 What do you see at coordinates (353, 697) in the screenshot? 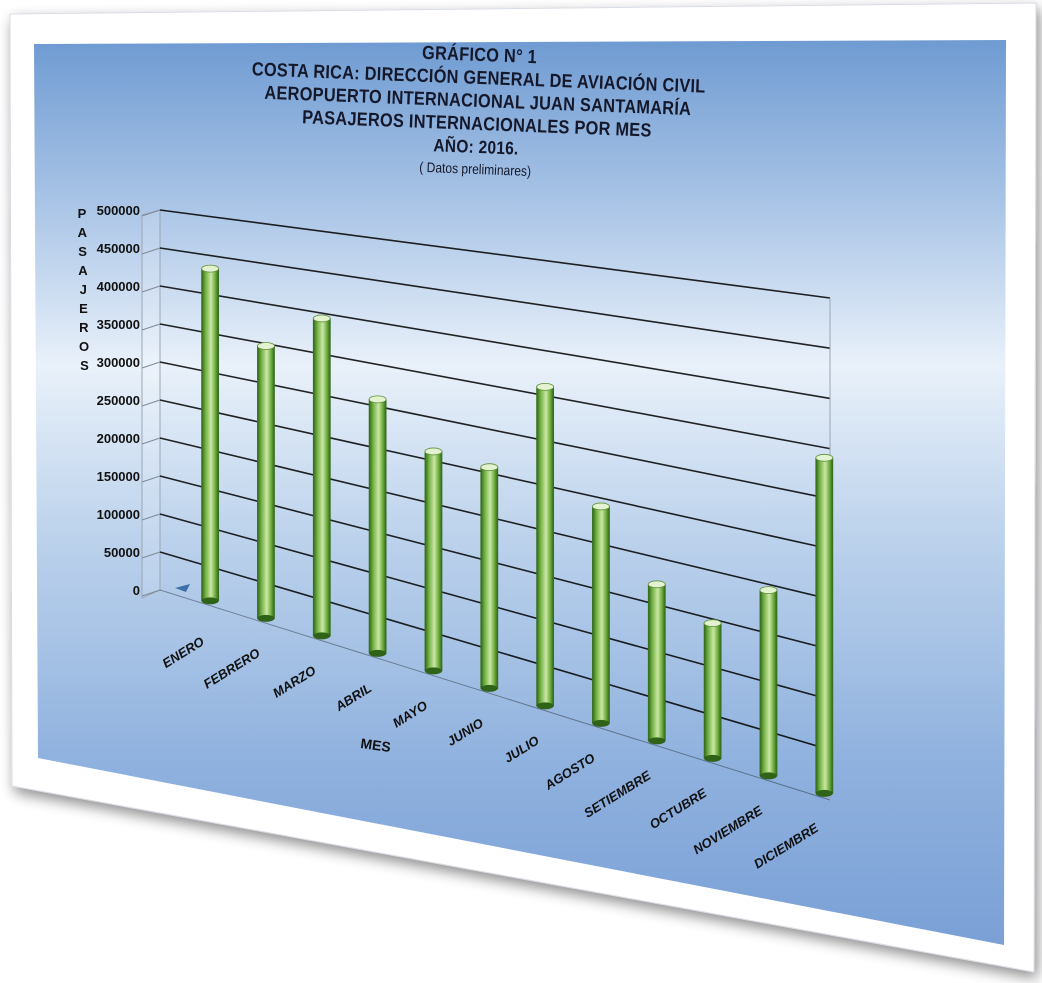
I see `x-tick-label: ABRIL` at bounding box center [353, 697].